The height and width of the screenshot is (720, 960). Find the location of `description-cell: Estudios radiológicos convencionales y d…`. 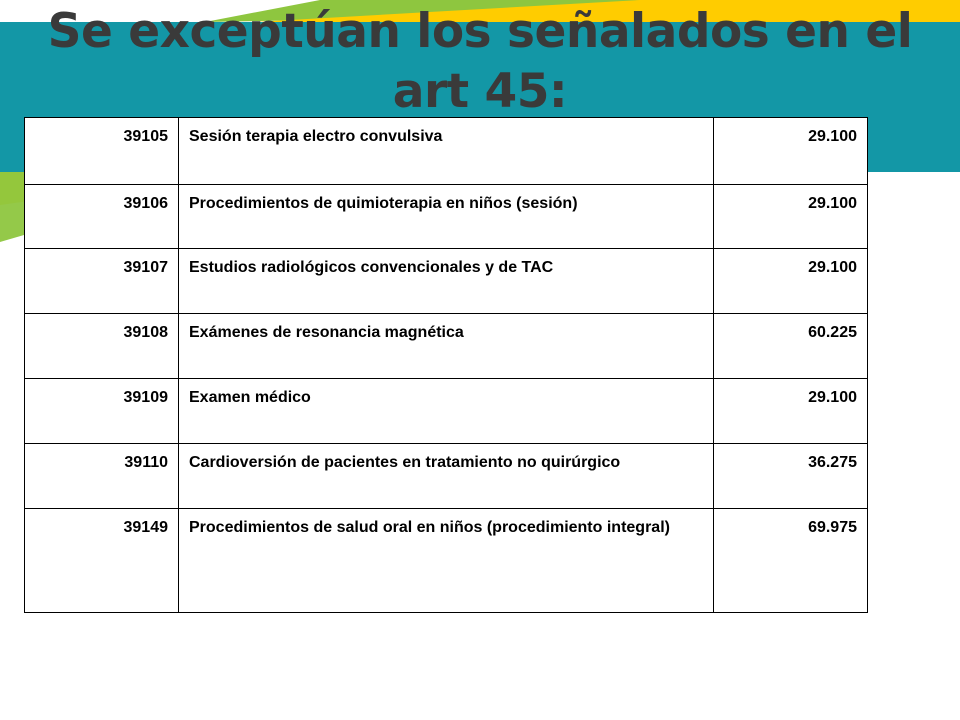

description-cell: Estudios radiológicos convencionales y d… is located at coordinates (446, 281).